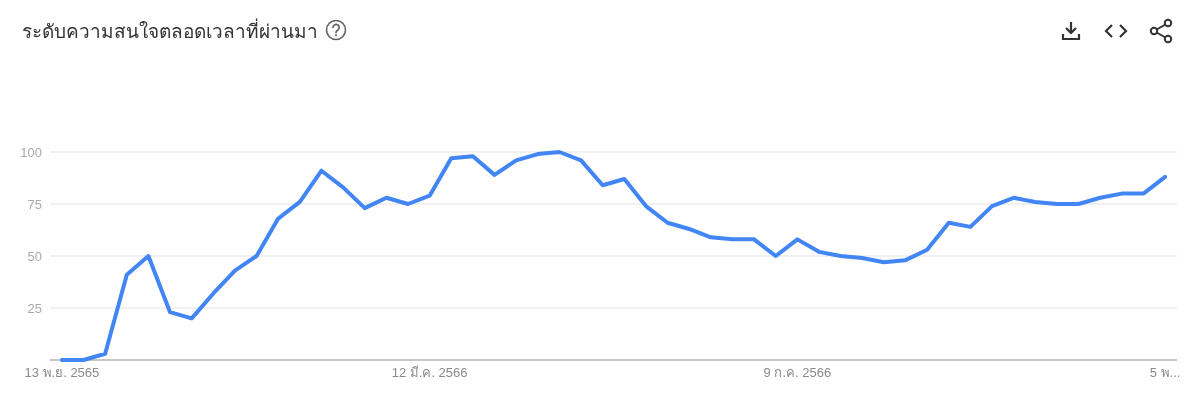 The height and width of the screenshot is (410, 1200). What do you see at coordinates (34, 308) in the screenshot?
I see `y-tick-label: 25` at bounding box center [34, 308].